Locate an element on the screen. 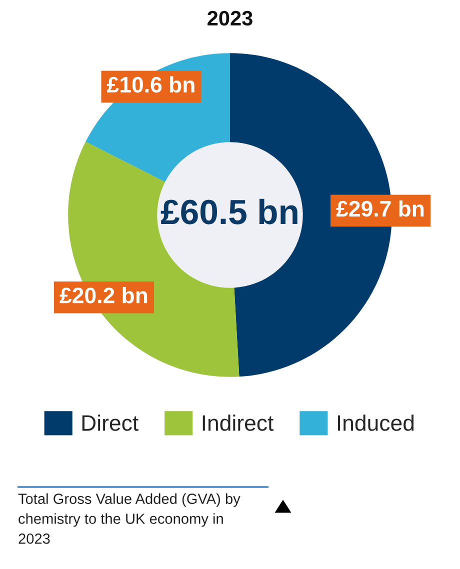 The height and width of the screenshot is (569, 460). text: £60.5 bn is located at coordinates (229, 211).